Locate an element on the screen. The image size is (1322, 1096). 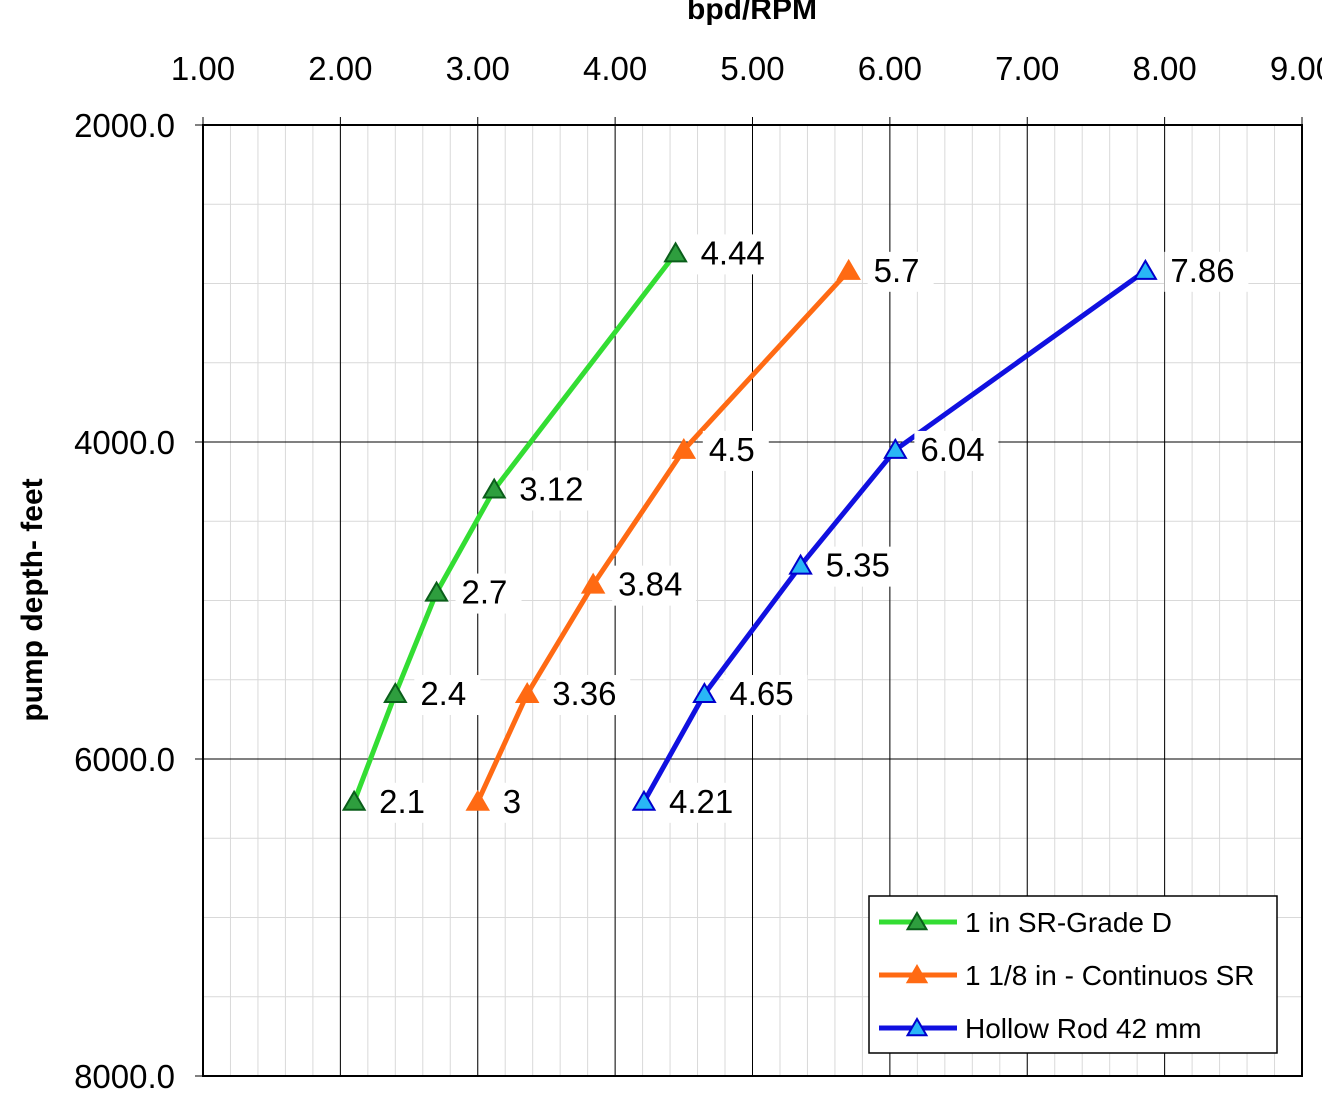
x-tick-label: 9.00 is located at coordinates (1296, 68).